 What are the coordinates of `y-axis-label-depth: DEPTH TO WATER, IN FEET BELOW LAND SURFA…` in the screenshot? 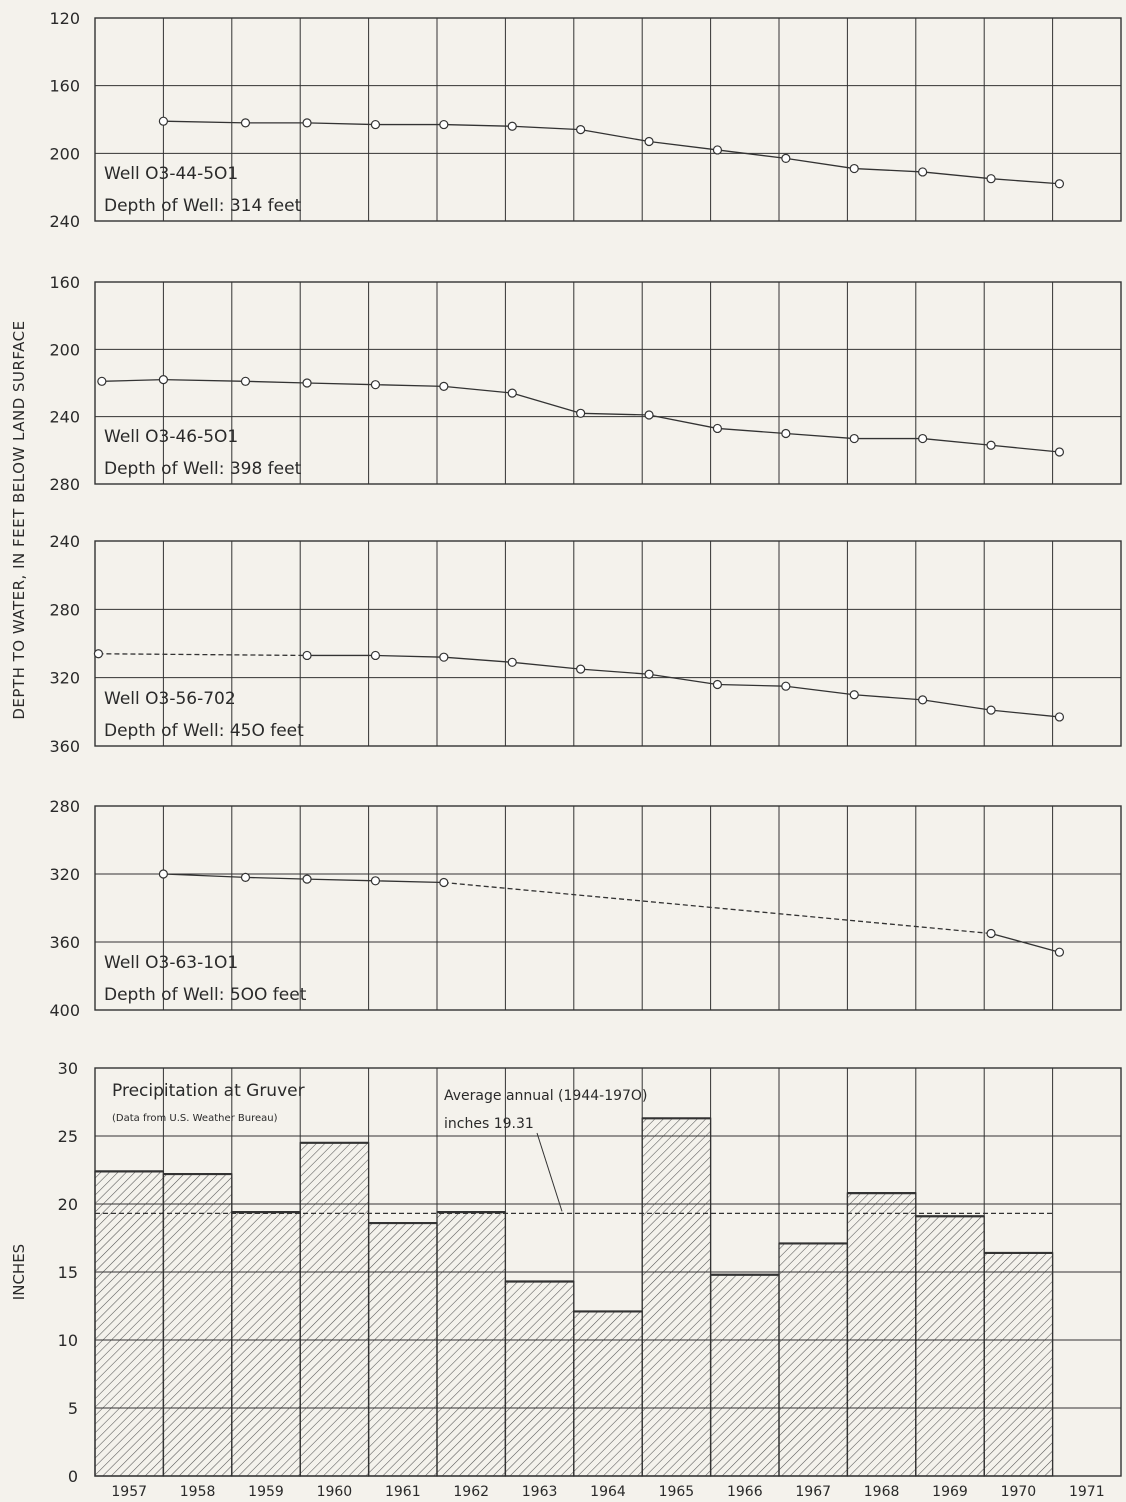 It's located at (19, 519).